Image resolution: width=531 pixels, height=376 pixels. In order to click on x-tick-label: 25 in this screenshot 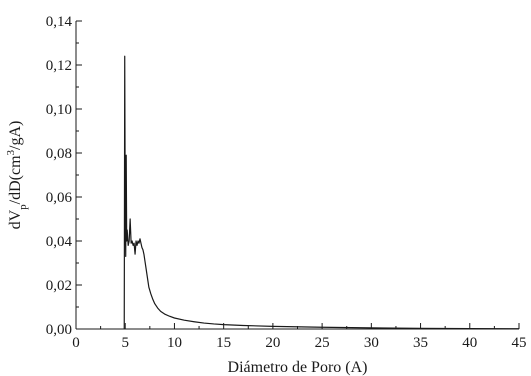, I will do `click(322, 343)`.